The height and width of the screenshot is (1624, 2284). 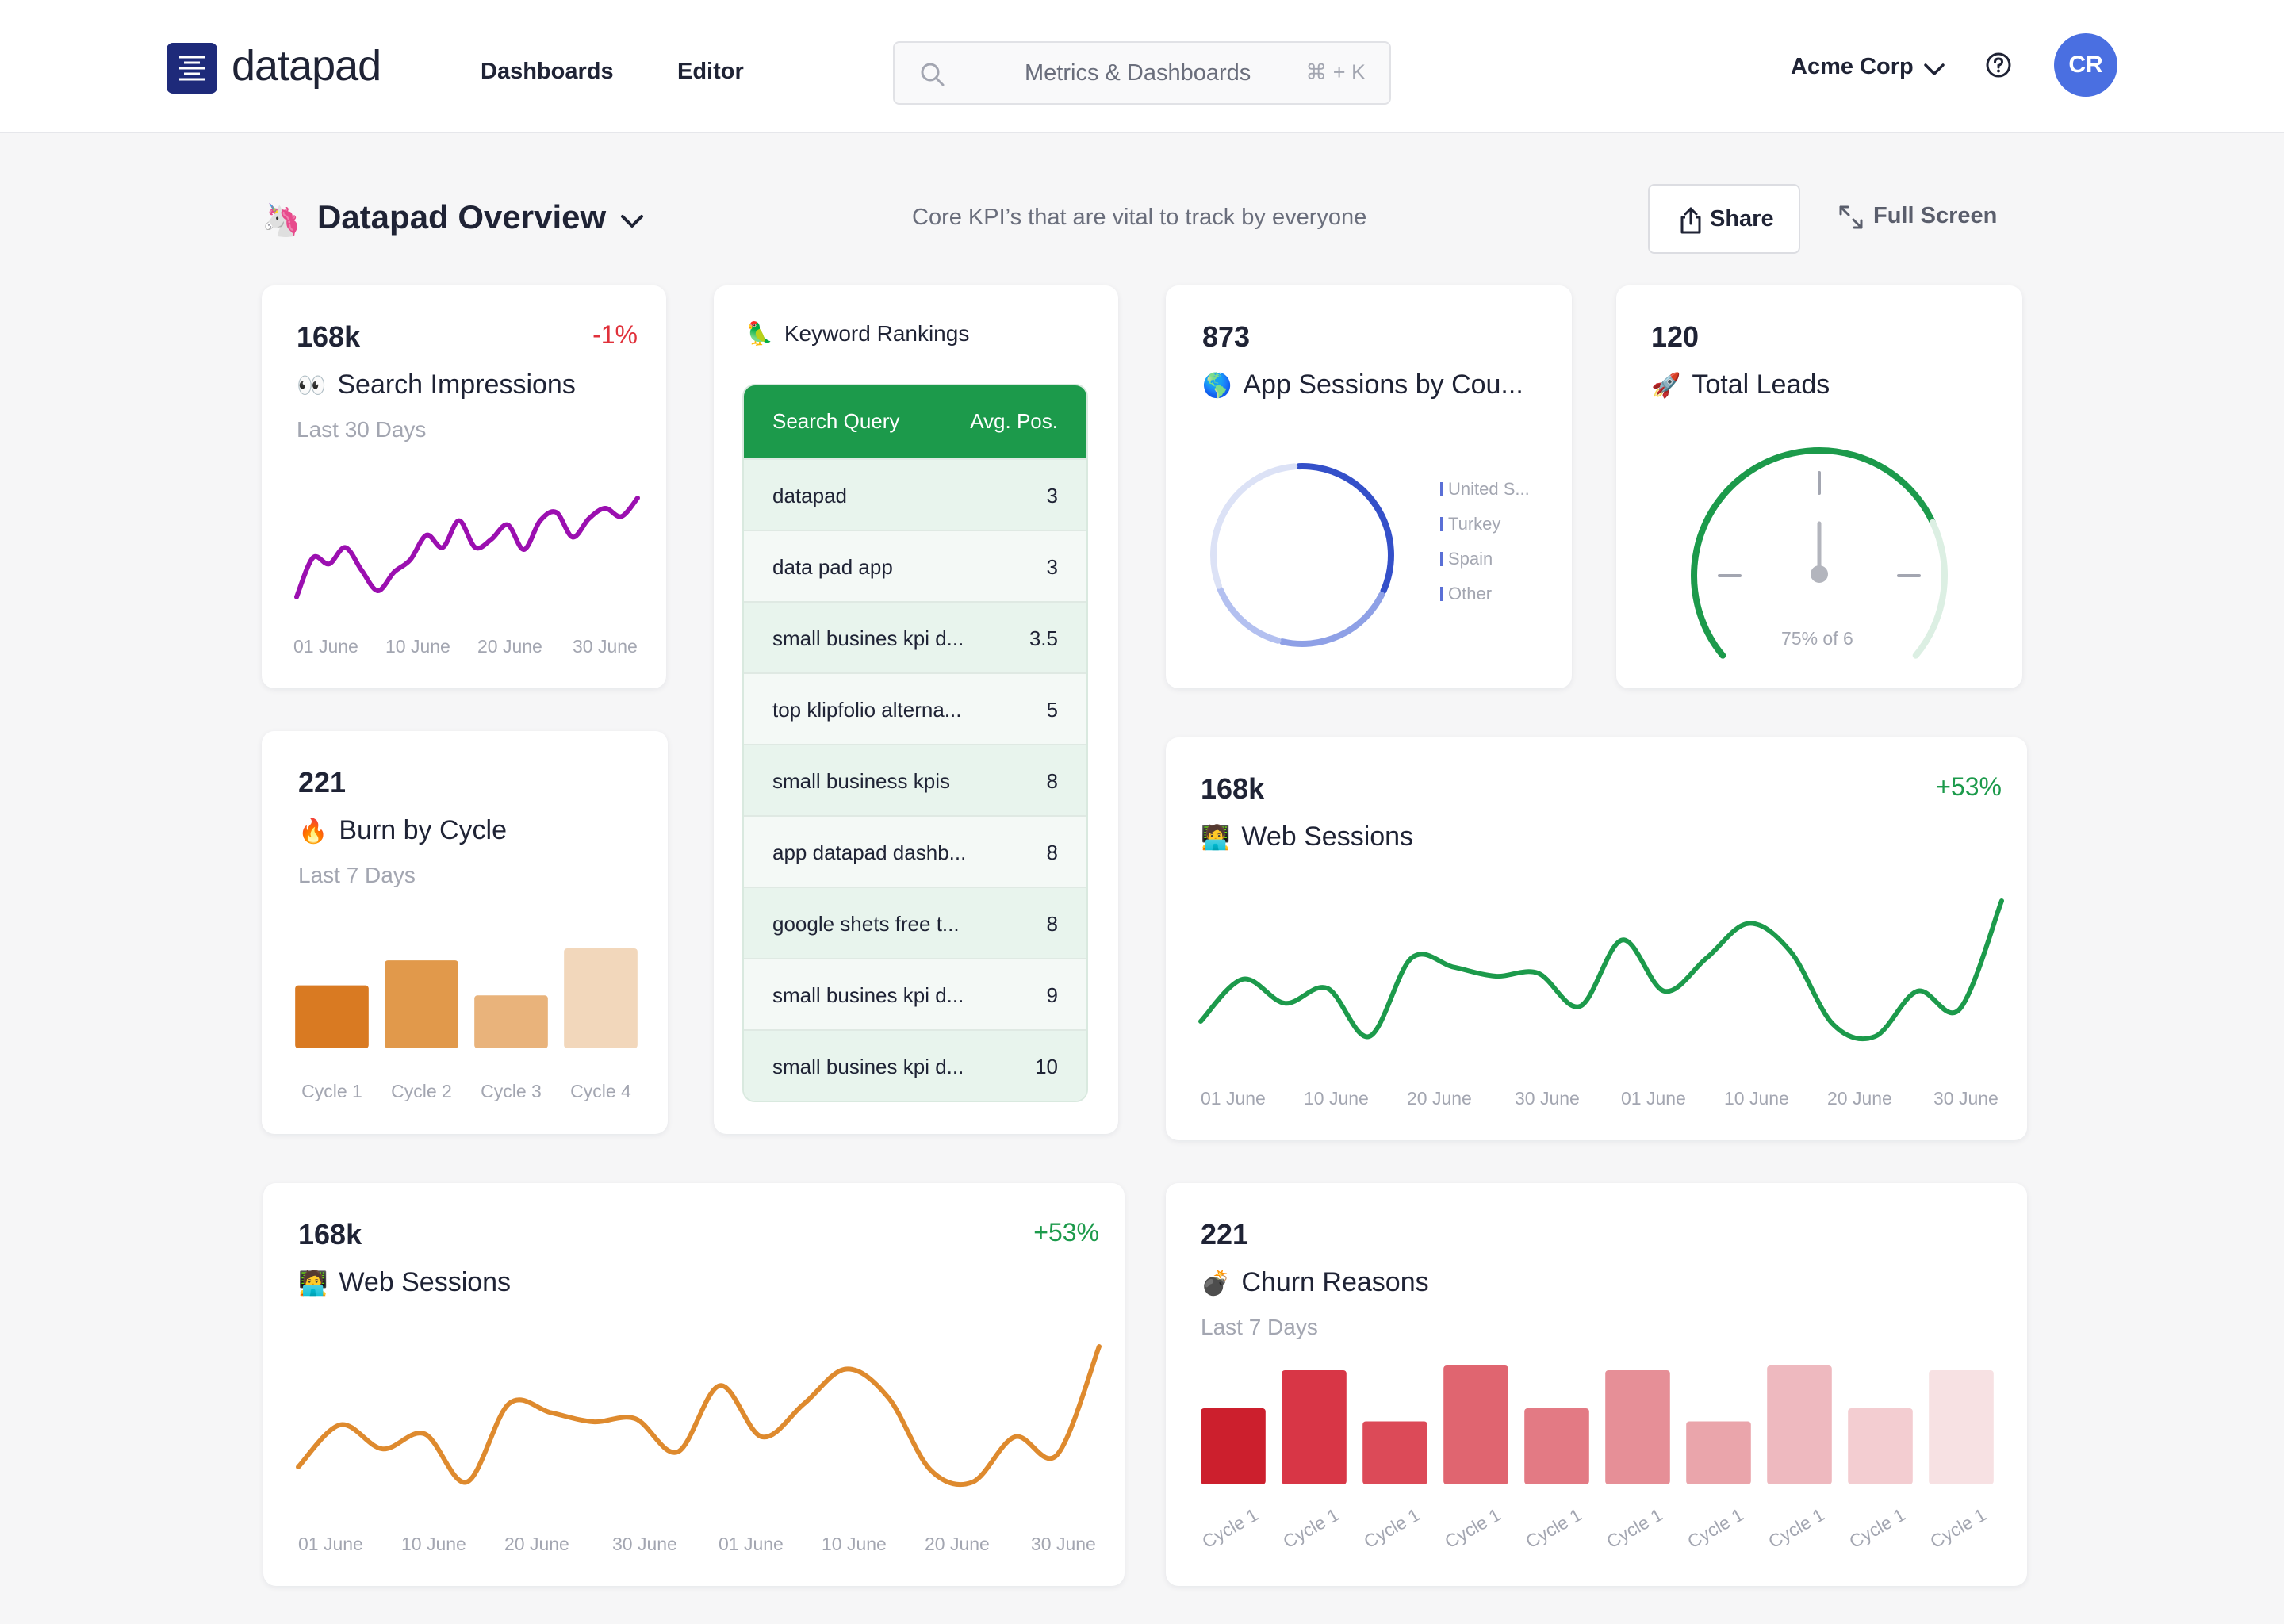 I want to click on table-row: top klipfolio alterna... 5, so click(x=915, y=708).